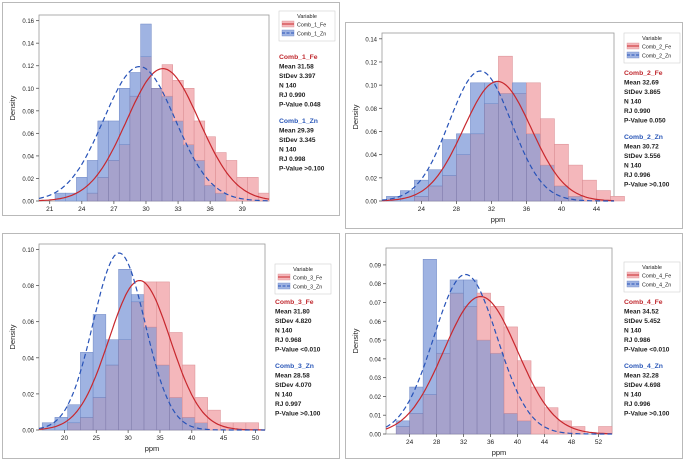 This screenshot has width=685, height=463. What do you see at coordinates (641, 147) in the screenshot?
I see `stats-mean: Mean 30.72` at bounding box center [641, 147].